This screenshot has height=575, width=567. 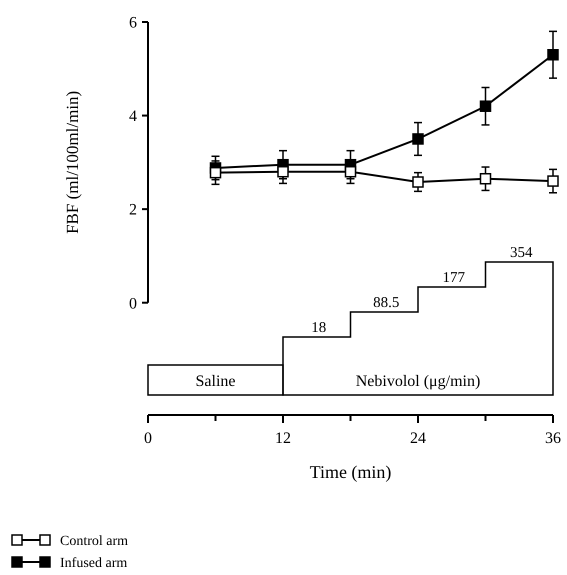 I want to click on x-tick-label: 24, so click(x=418, y=438).